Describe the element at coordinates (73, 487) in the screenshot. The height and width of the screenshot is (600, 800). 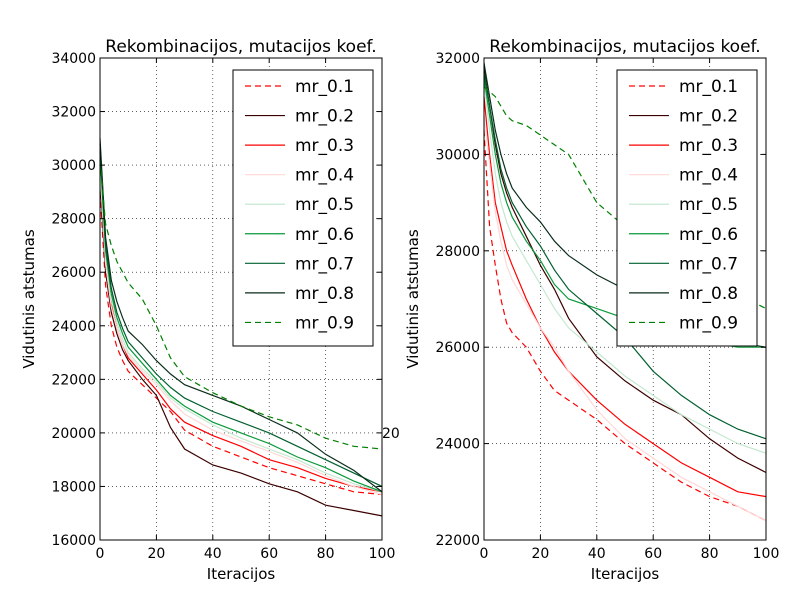
I see `left-ytick-label-1: 18000` at that location.